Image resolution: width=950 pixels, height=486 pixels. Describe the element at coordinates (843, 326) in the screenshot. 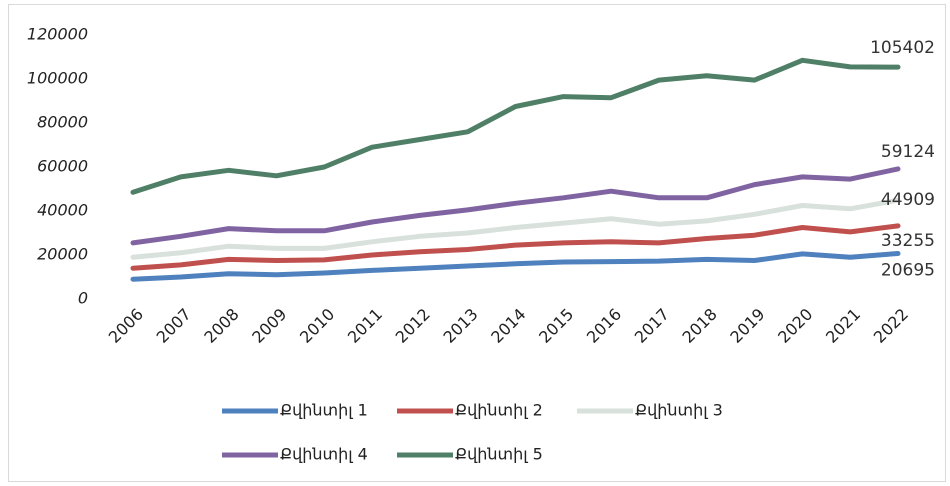

I see `x-tick-label: 2021` at that location.